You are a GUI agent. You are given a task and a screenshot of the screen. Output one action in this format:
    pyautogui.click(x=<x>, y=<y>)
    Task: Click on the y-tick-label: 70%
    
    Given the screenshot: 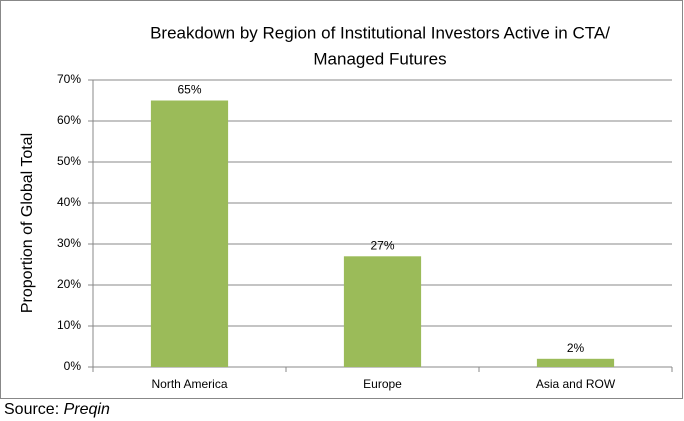 What is the action you would take?
    pyautogui.click(x=69, y=79)
    